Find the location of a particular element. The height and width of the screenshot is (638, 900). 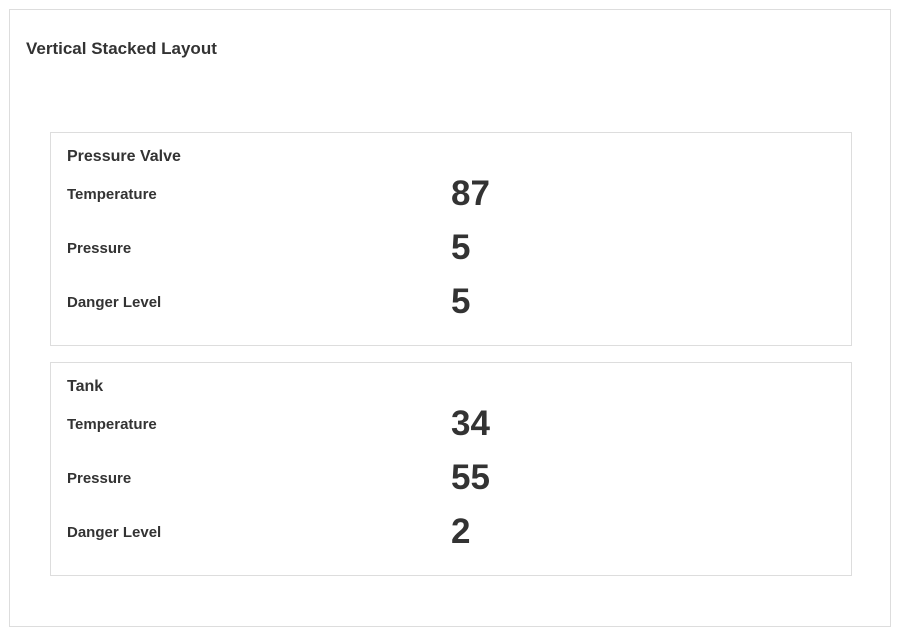

metric-row: Temperature 87 is located at coordinates (447, 194).